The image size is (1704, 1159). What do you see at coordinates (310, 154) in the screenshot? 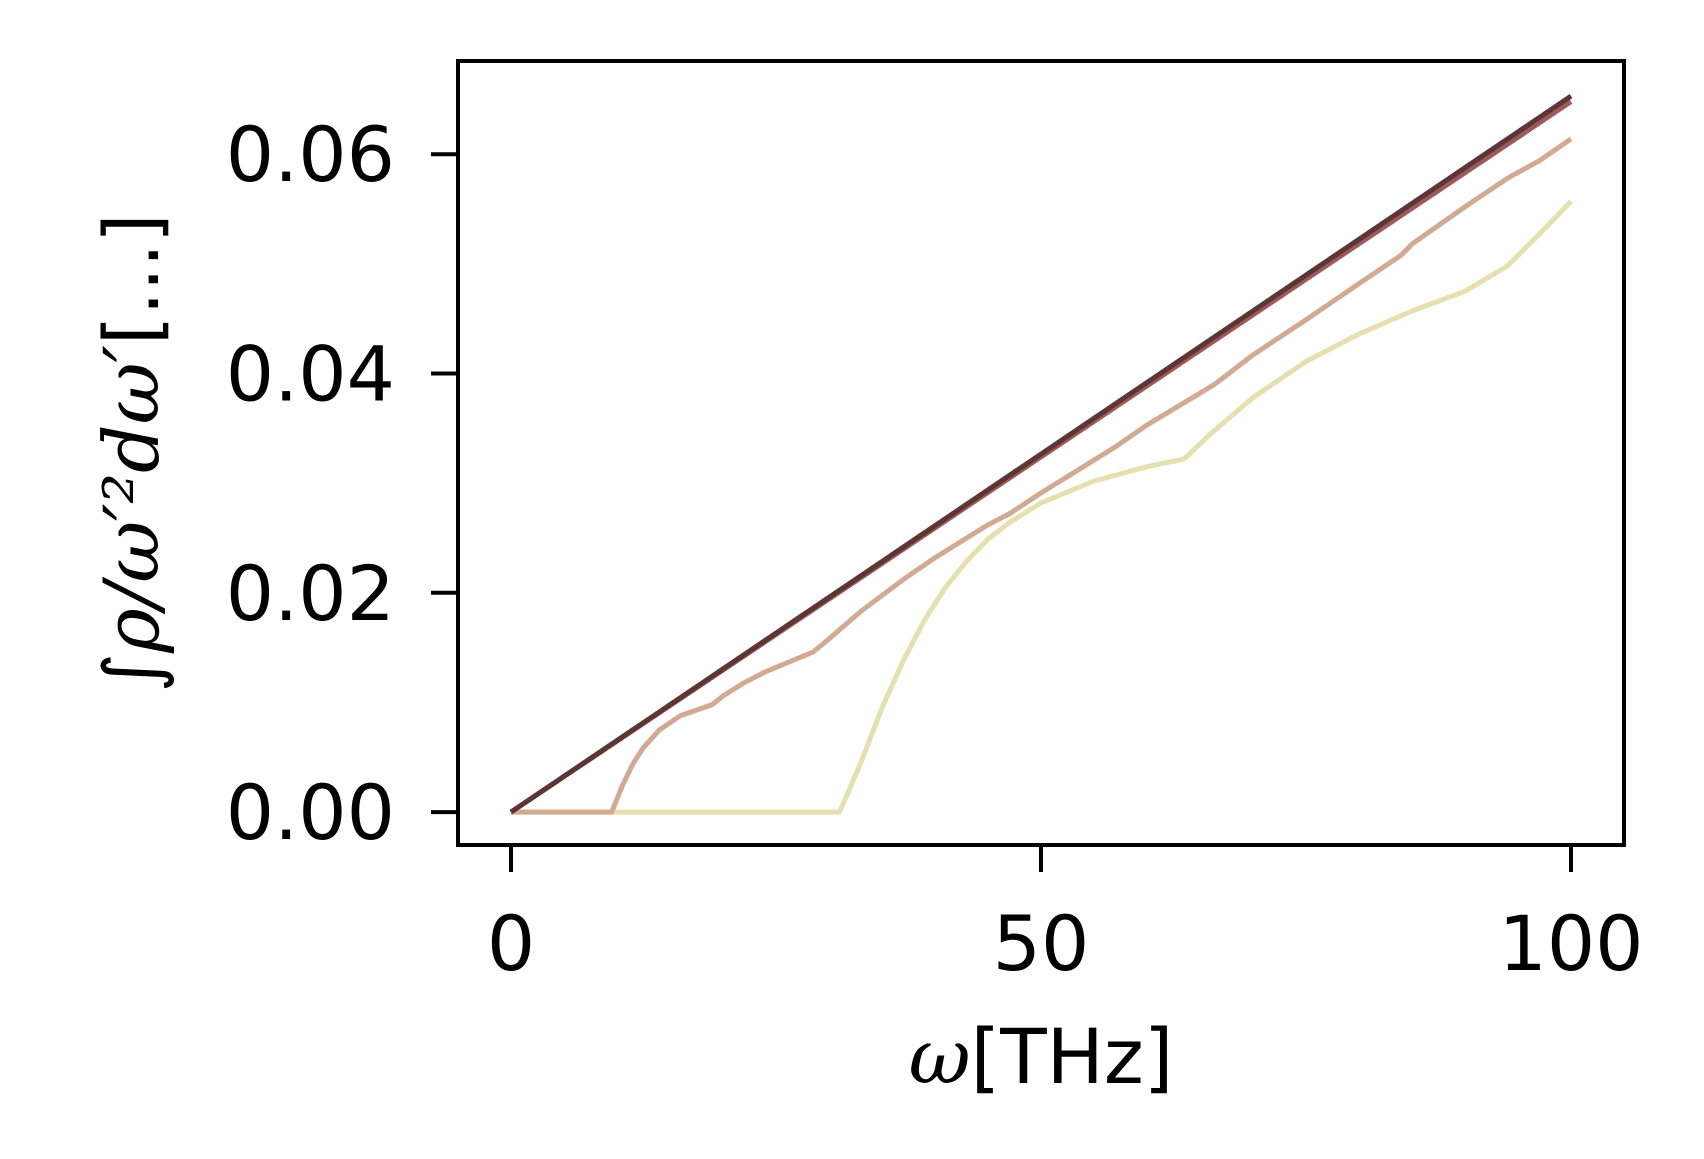
I see `y-tick-label: 0.06` at bounding box center [310, 154].